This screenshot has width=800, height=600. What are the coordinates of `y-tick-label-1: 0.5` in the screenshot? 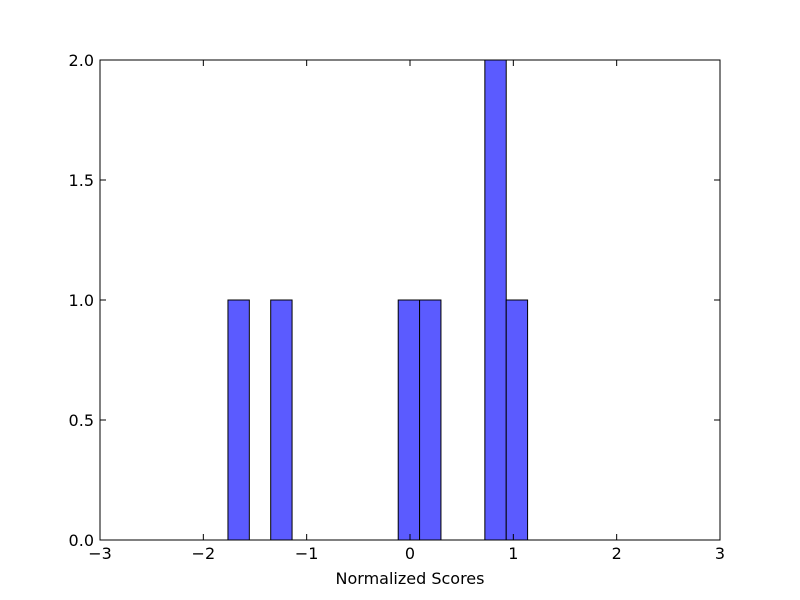 It's located at (81, 420).